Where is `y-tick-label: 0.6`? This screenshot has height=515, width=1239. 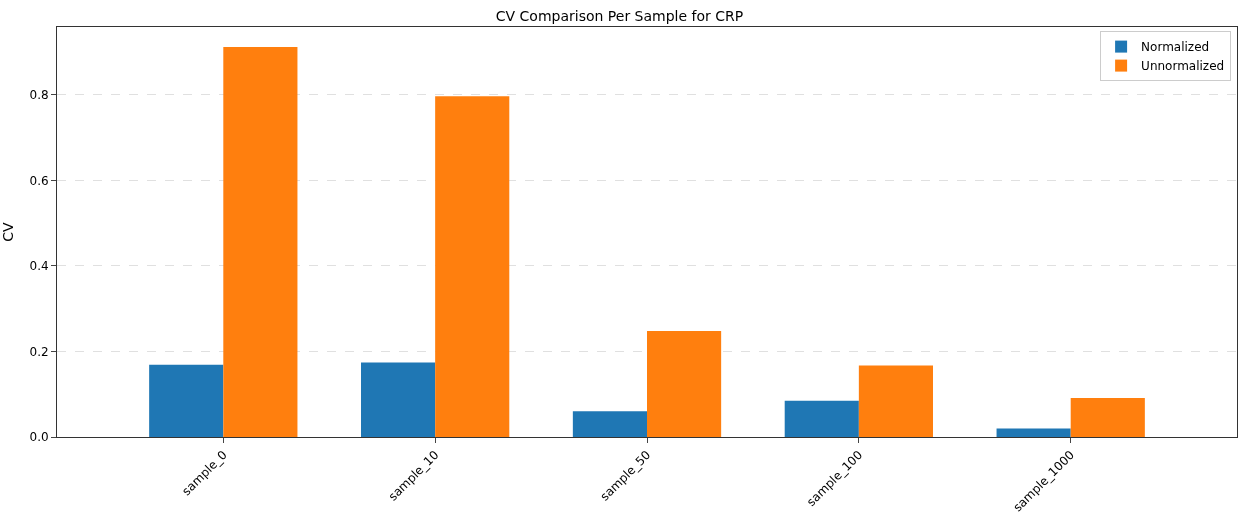
y-tick-label: 0.6 is located at coordinates (39, 180).